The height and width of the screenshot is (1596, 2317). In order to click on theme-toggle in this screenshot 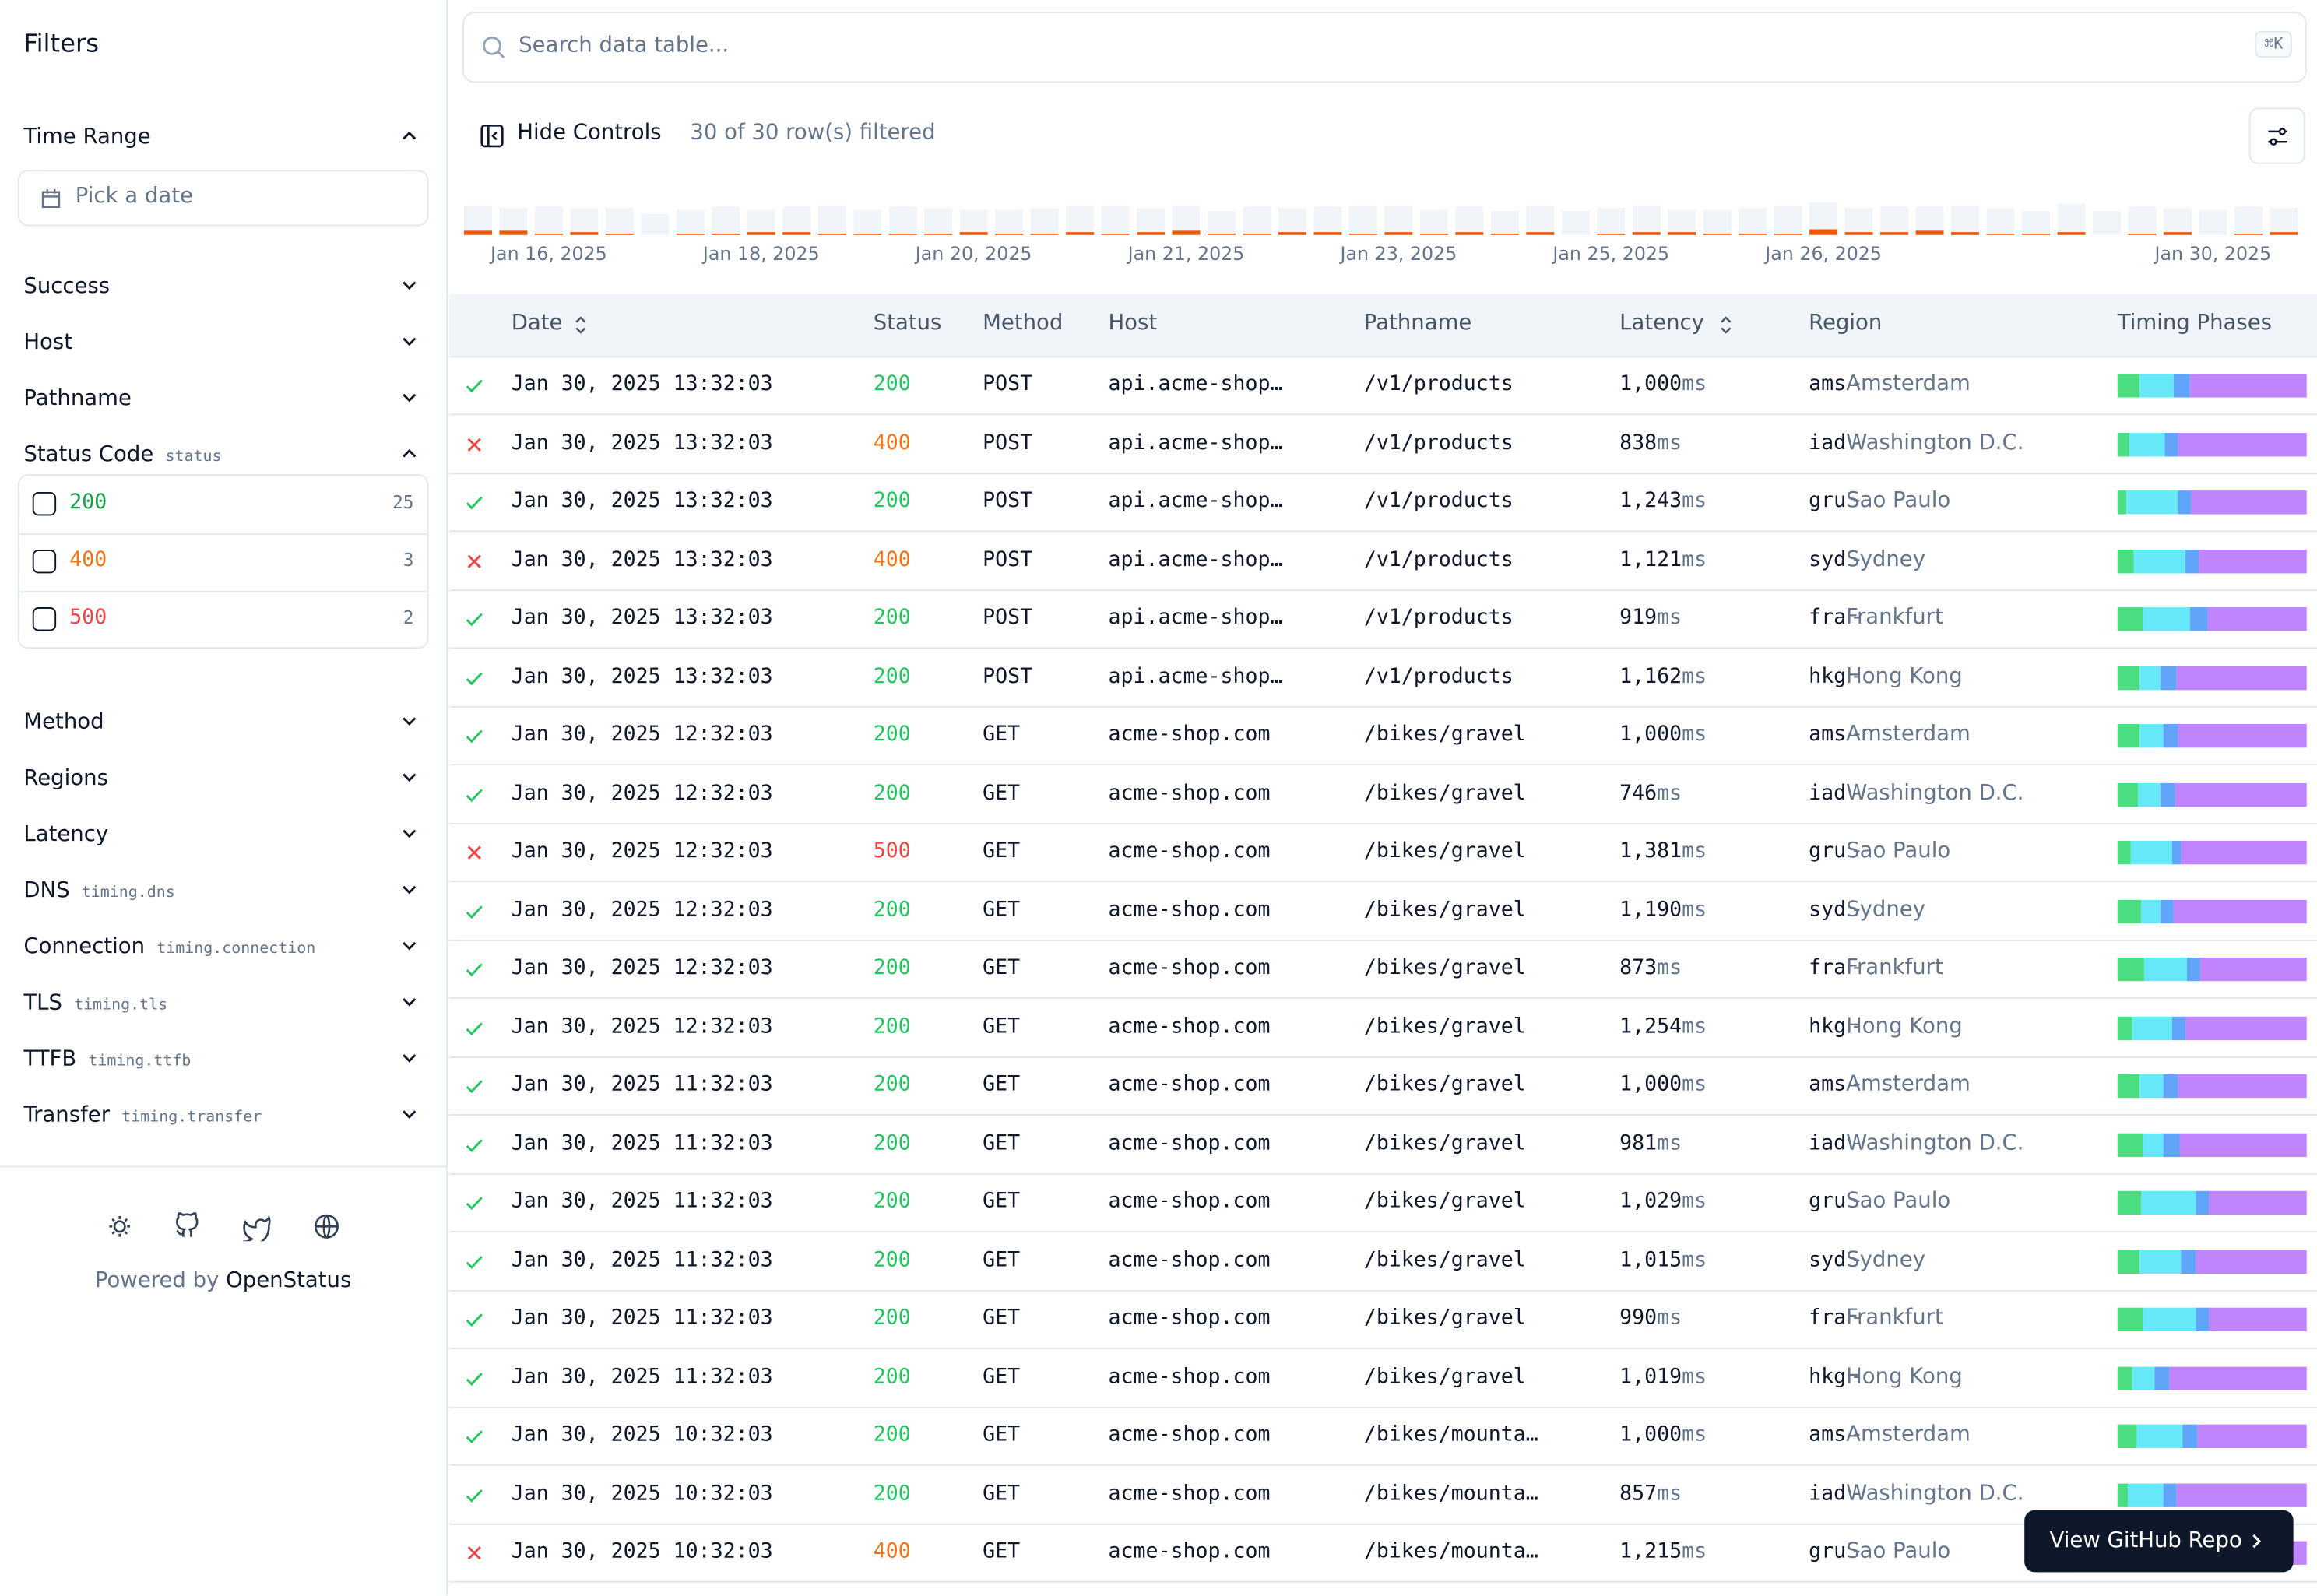, I will do `click(120, 1226)`.